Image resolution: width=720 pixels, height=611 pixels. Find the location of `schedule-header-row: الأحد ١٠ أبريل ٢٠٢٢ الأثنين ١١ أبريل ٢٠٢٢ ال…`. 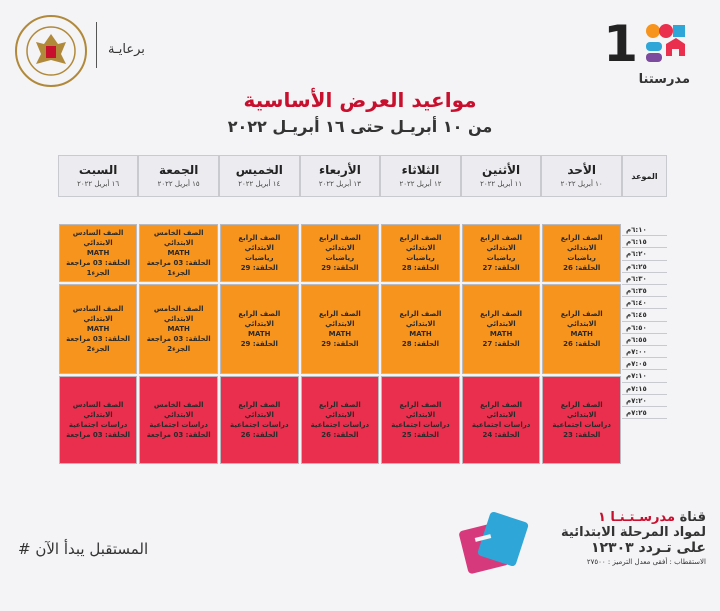

schedule-header-row: الأحد ١٠ أبريل ٢٠٢٢ الأثنين ١١ أبريل ٢٠٢٢ ال… is located at coordinates (362, 176).